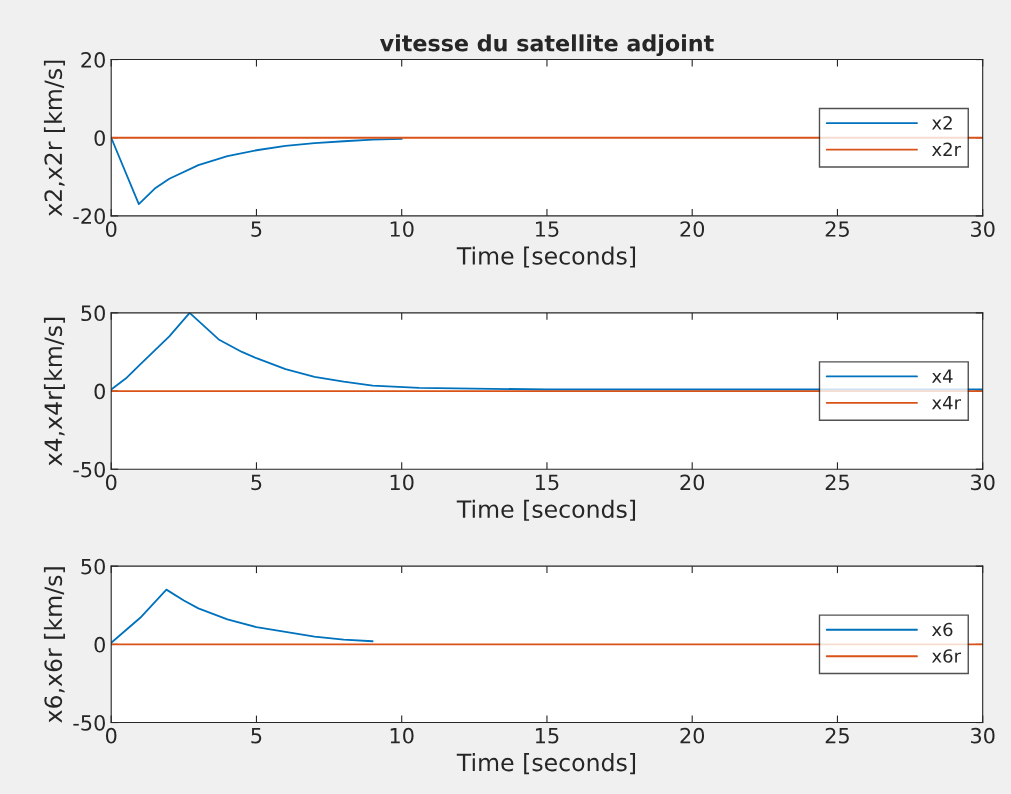 The width and height of the screenshot is (1011, 794). What do you see at coordinates (941, 123) in the screenshot?
I see `legend-label: x2` at bounding box center [941, 123].